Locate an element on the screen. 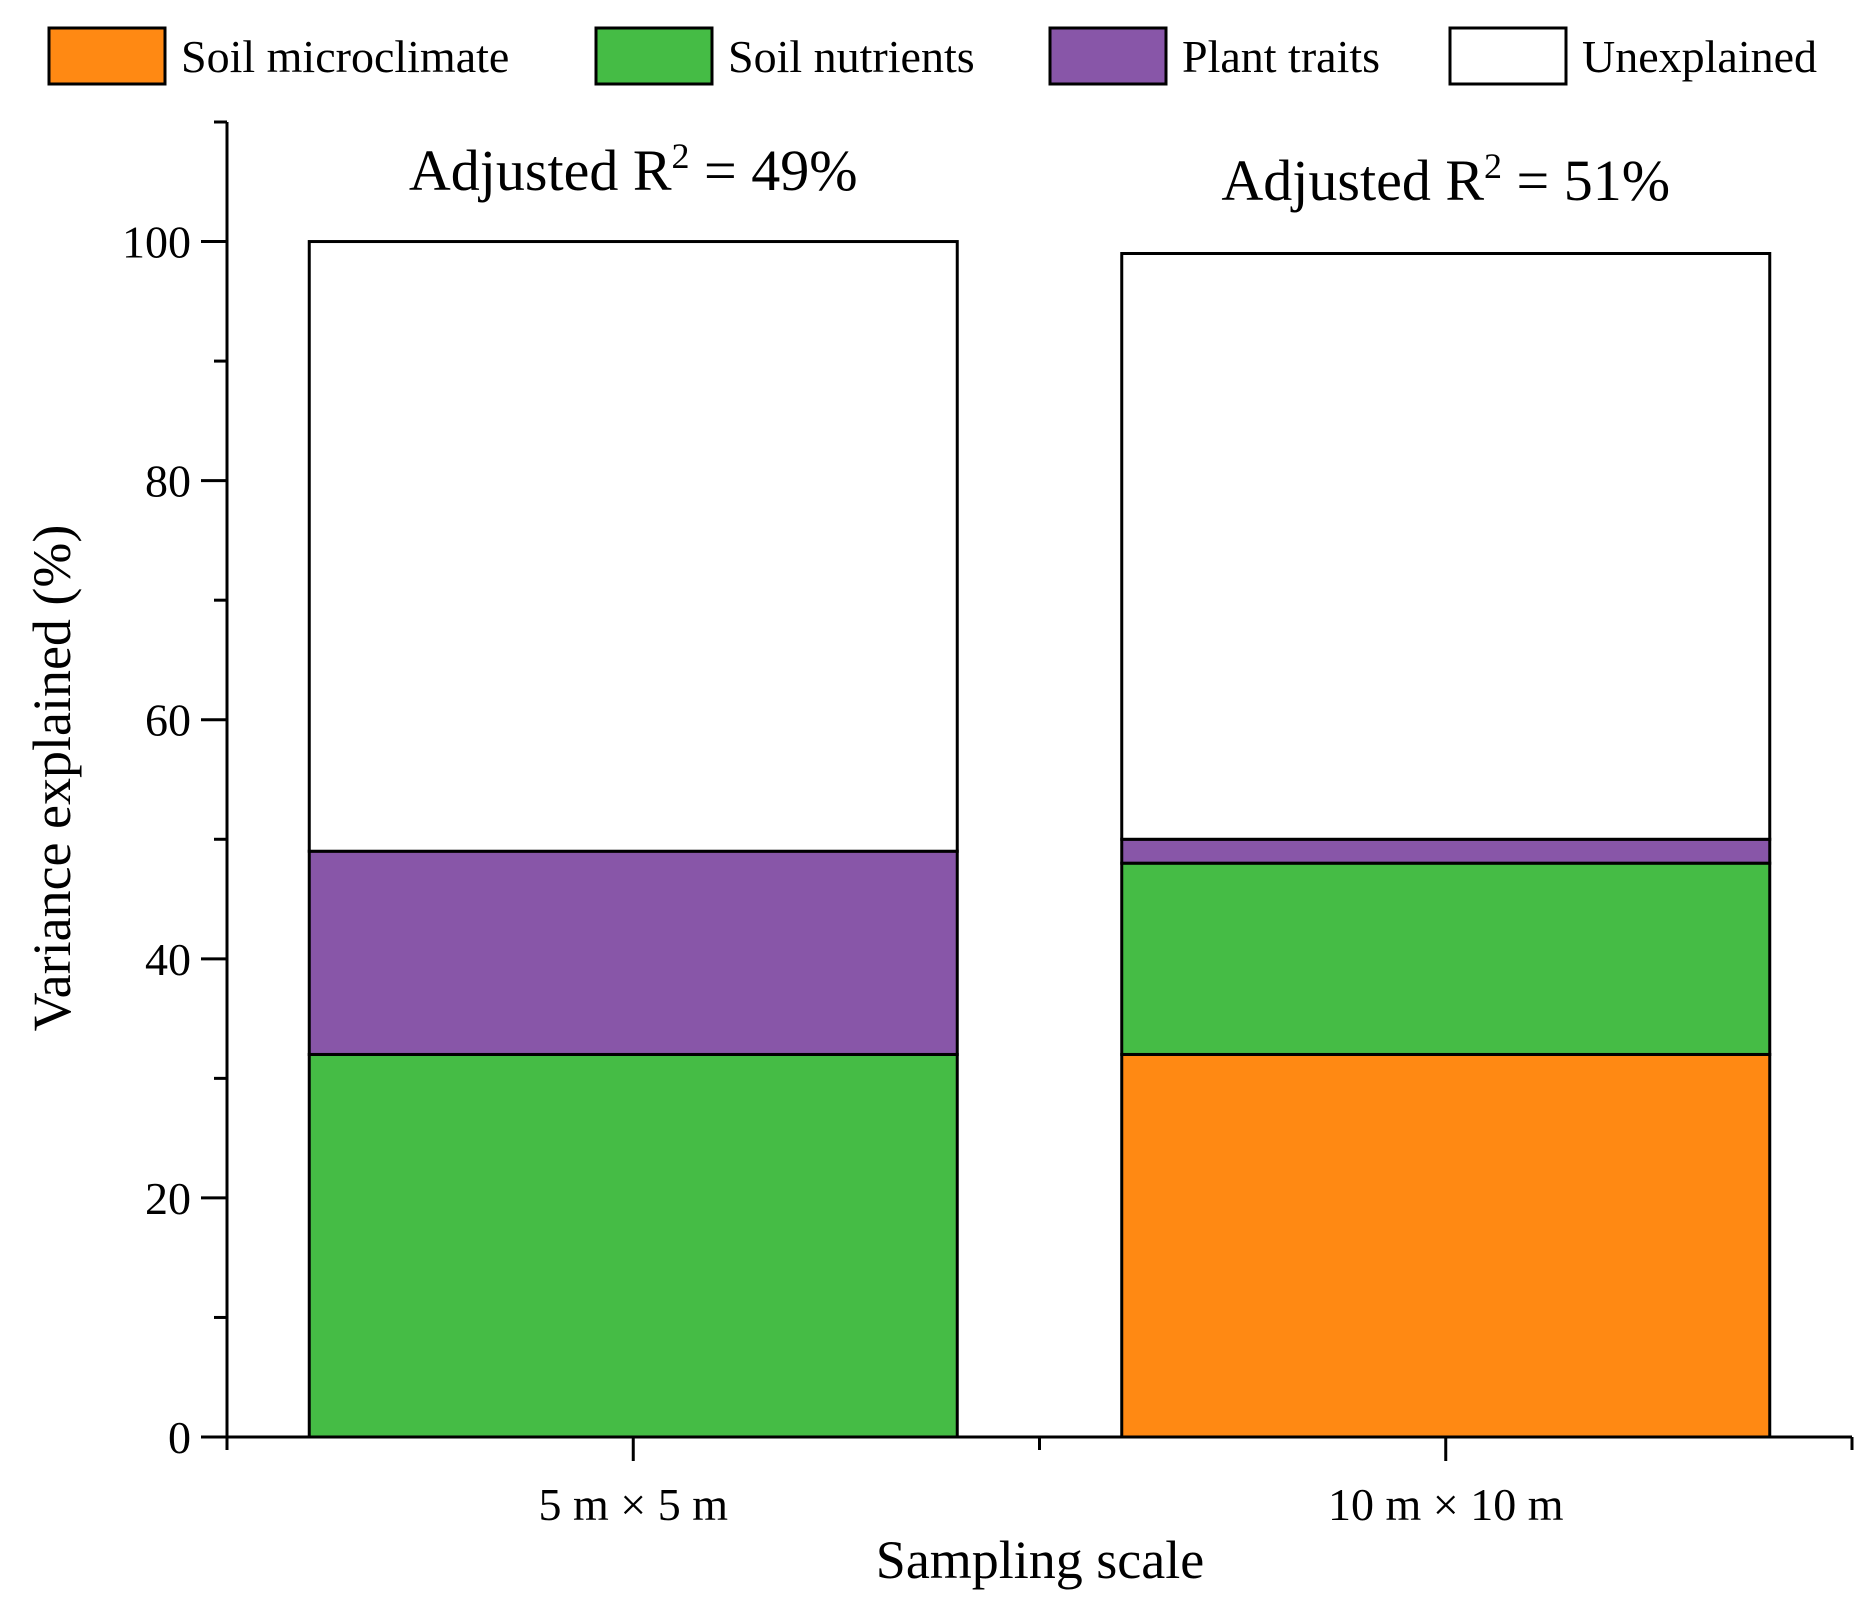 The image size is (1868, 1619). bar-unexplained-10-m-10-m is located at coordinates (1446, 546).